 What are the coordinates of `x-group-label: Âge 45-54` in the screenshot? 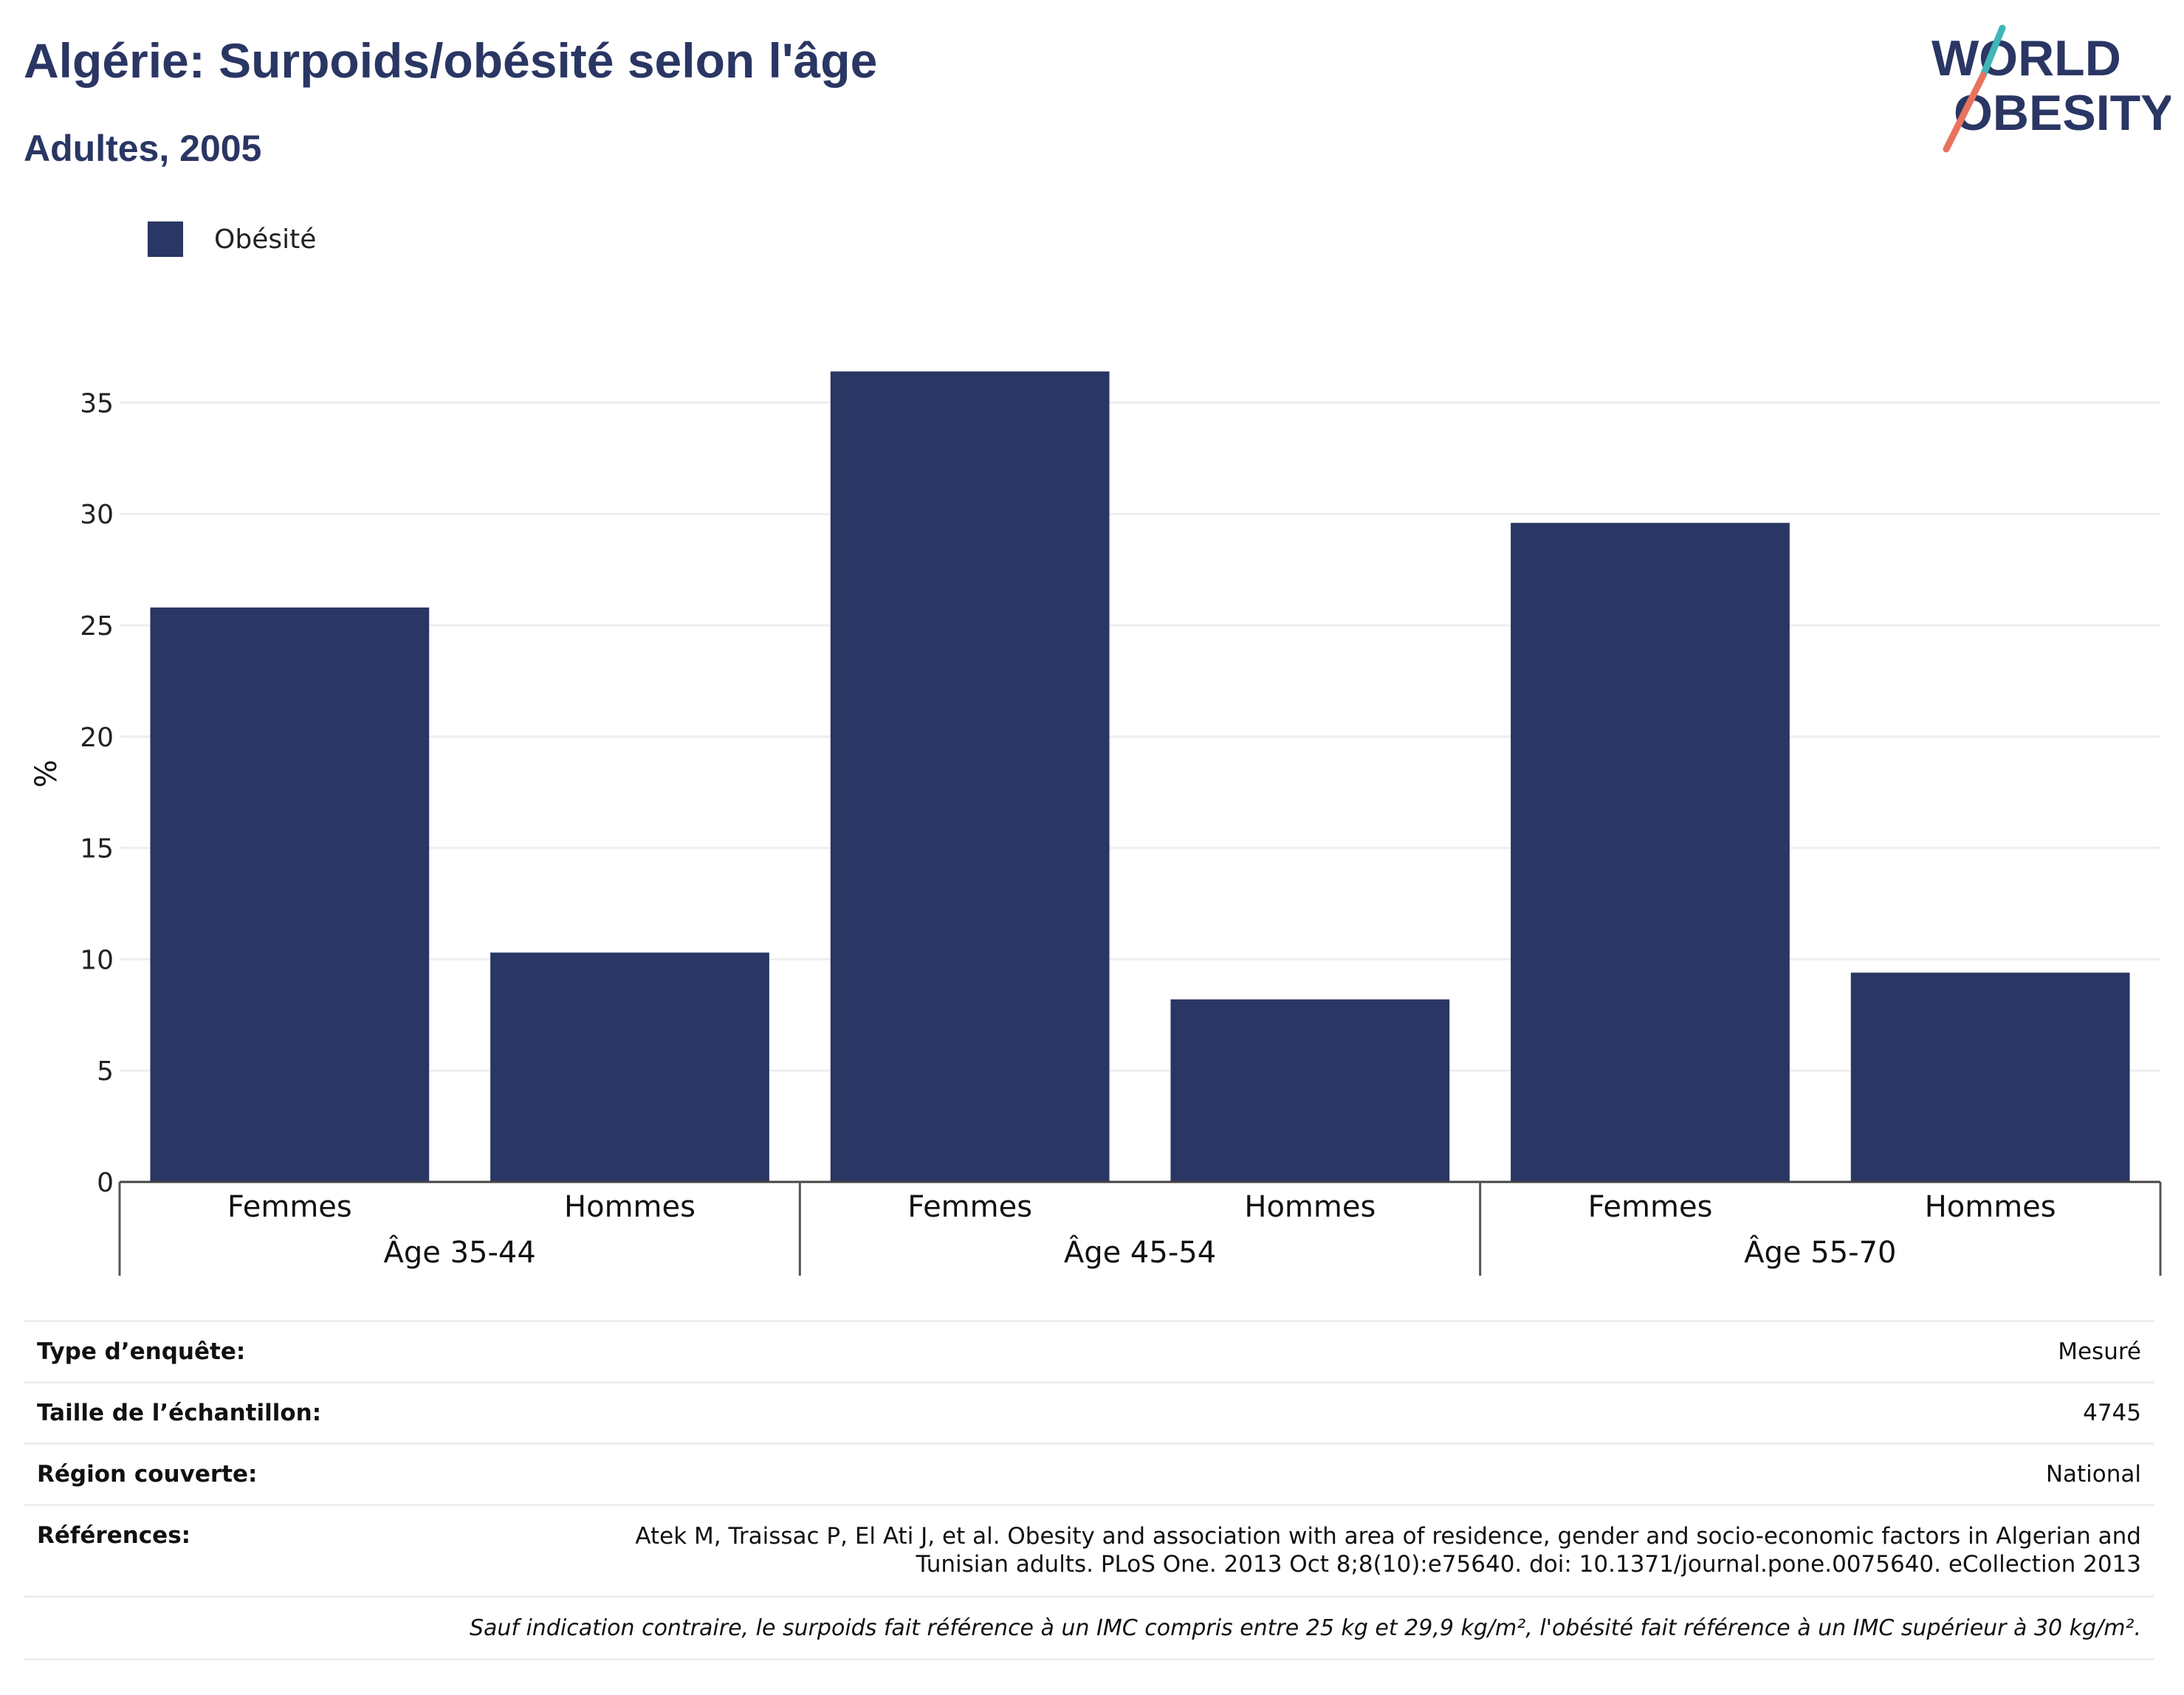 It's located at (1140, 1252).